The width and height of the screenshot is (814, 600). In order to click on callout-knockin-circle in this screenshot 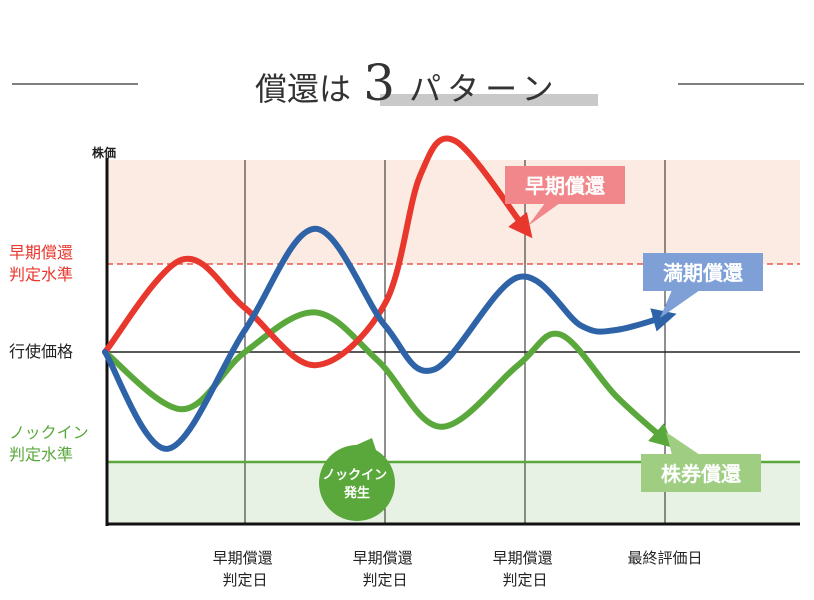, I will do `click(357, 483)`.